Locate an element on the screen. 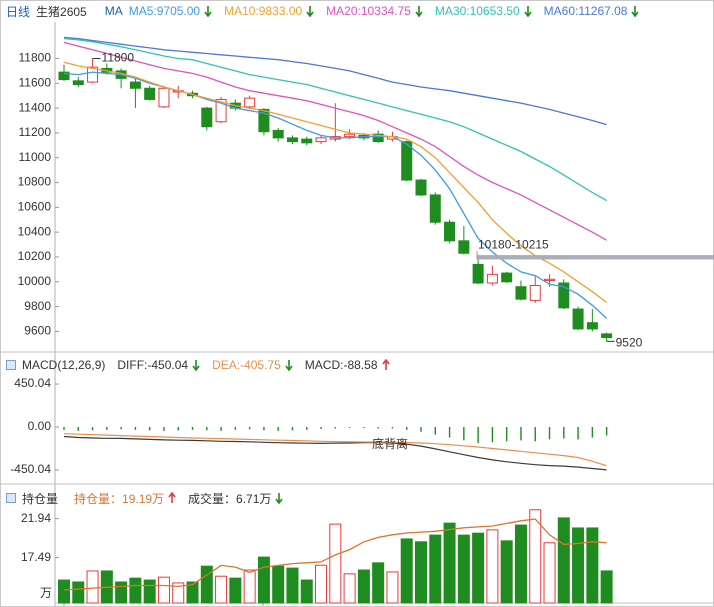  legend-label: DIFF:-450.04 is located at coordinates (153, 365).